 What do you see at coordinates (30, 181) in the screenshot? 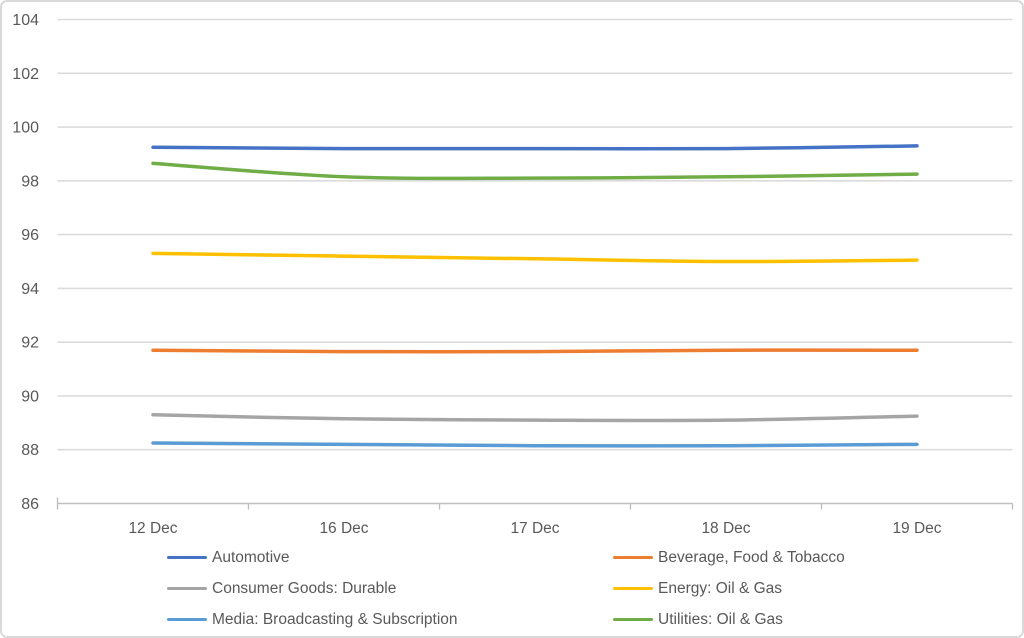
I see `y-axis-label: 98` at bounding box center [30, 181].